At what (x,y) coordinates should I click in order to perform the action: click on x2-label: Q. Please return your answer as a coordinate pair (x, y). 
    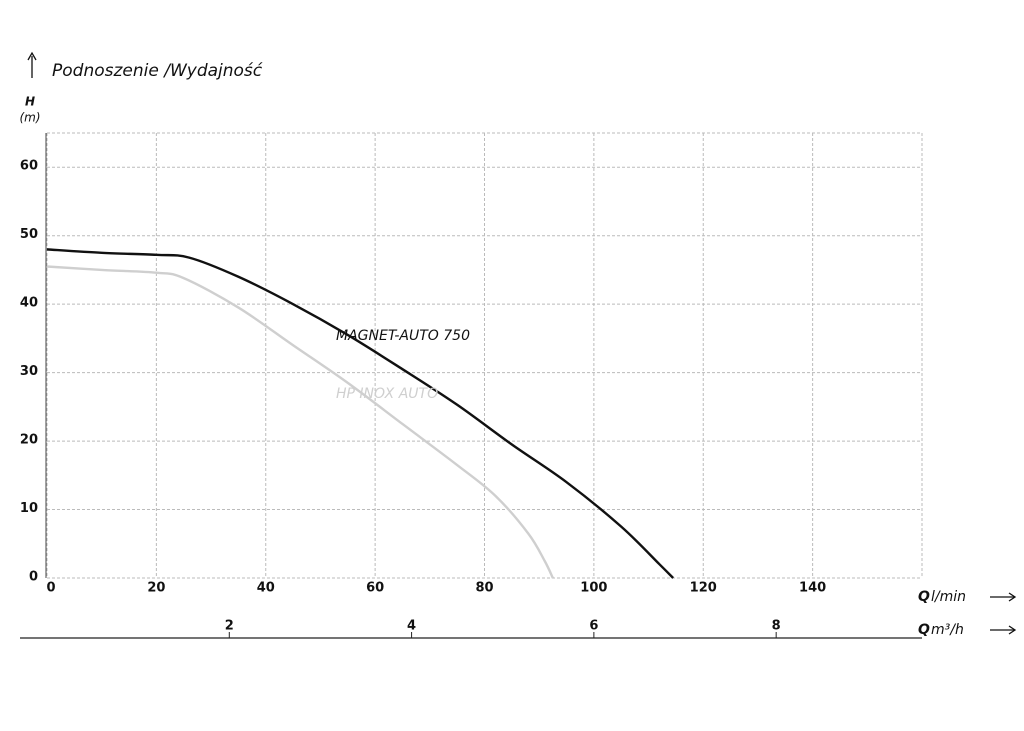
    Looking at the image, I should click on (924, 630).